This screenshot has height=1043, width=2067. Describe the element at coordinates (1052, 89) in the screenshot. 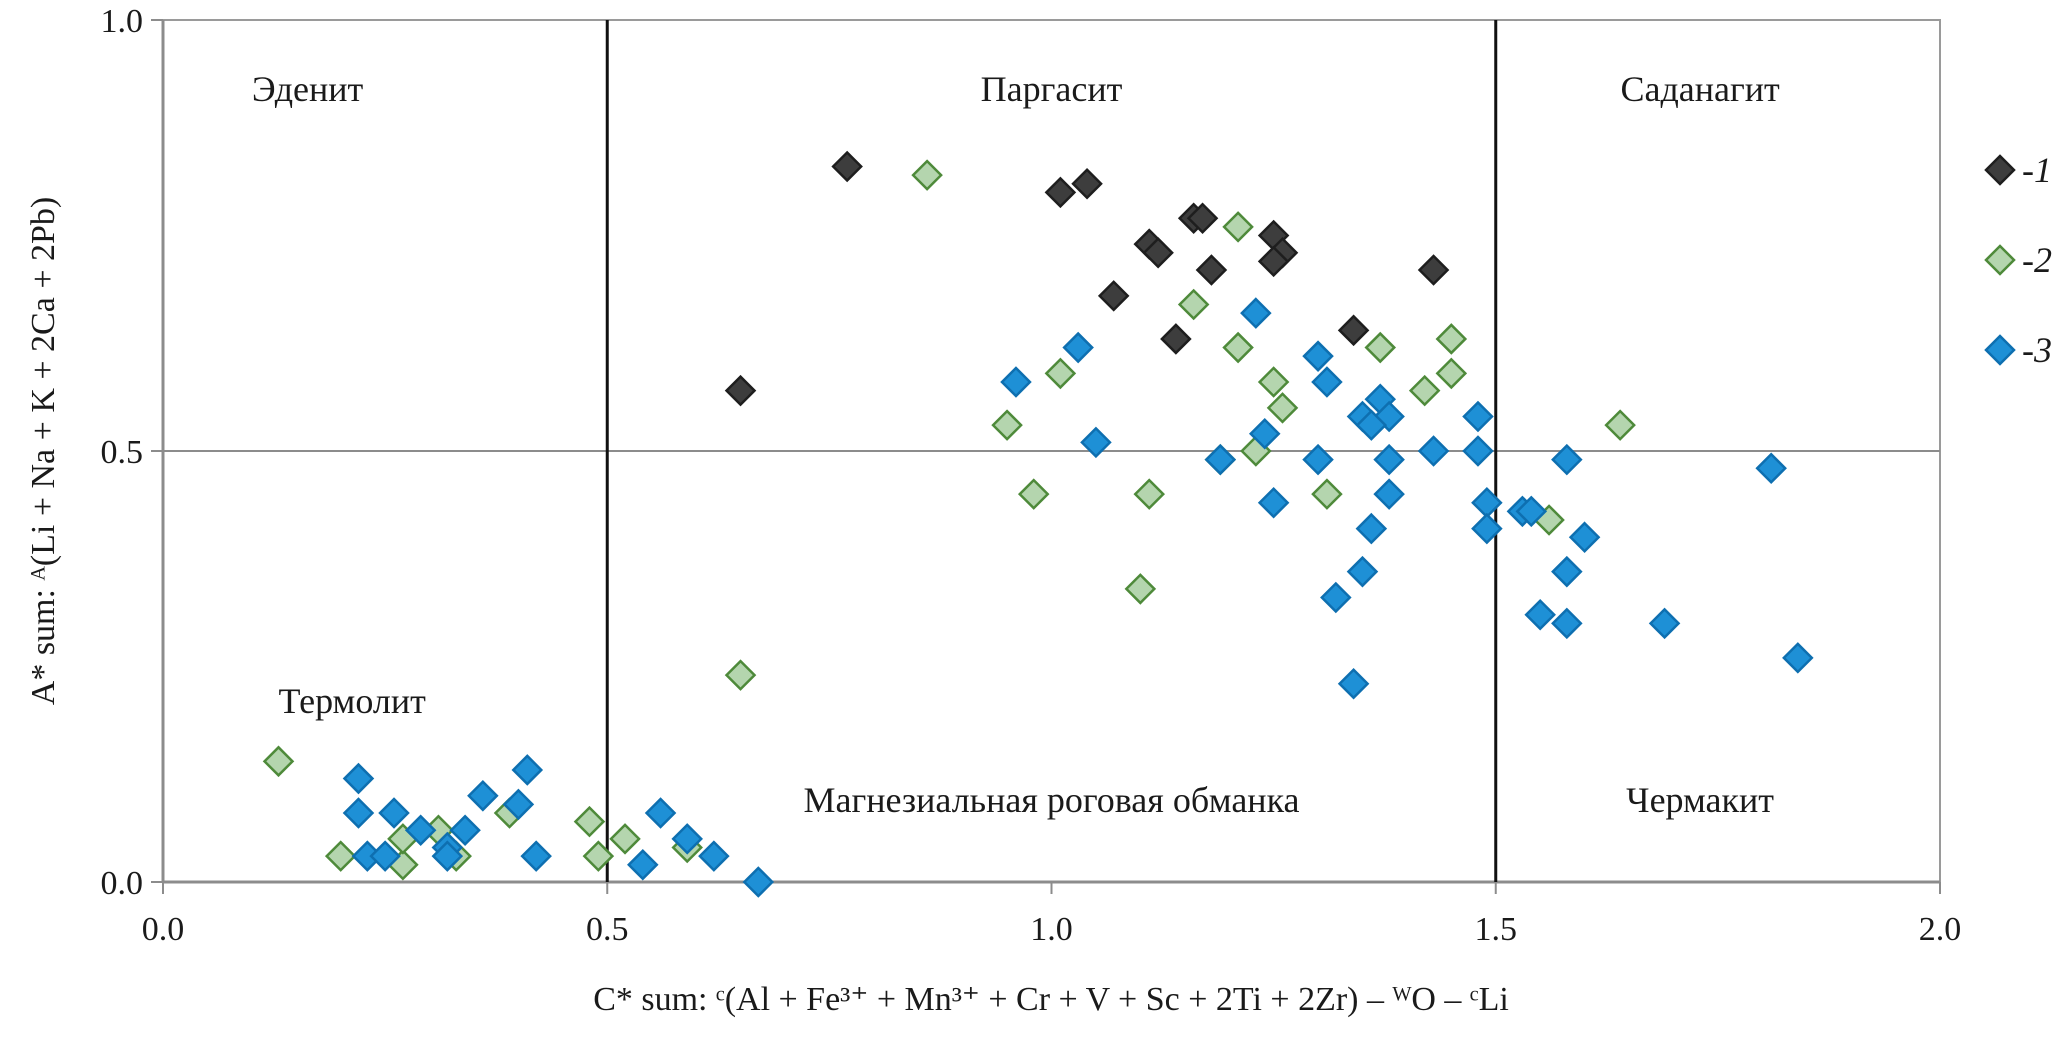

I see `field-label: Паргасит` at that location.